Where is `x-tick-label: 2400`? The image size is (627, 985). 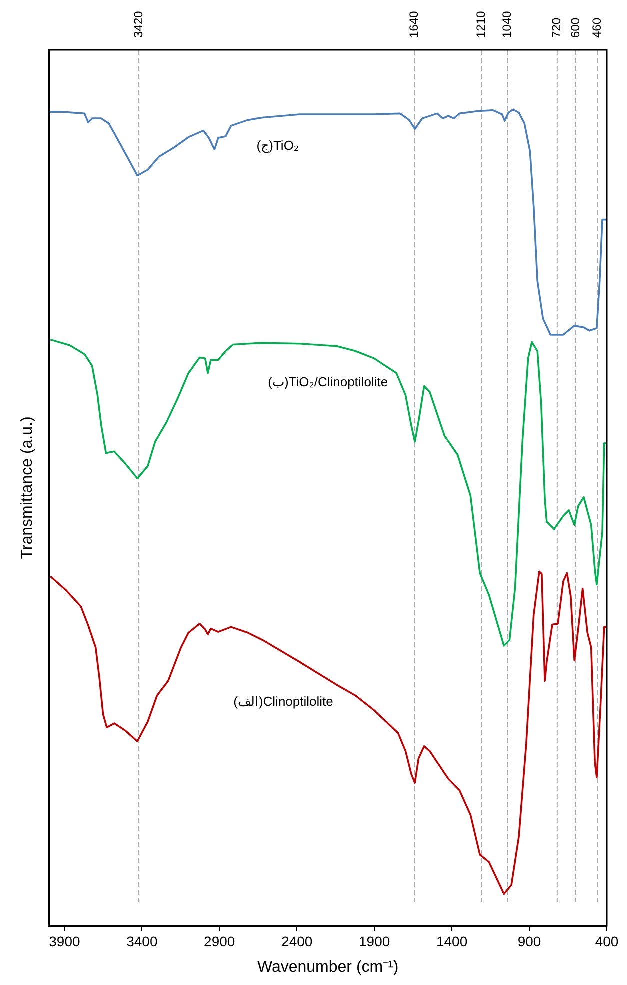
x-tick-label: 2400 is located at coordinates (297, 941).